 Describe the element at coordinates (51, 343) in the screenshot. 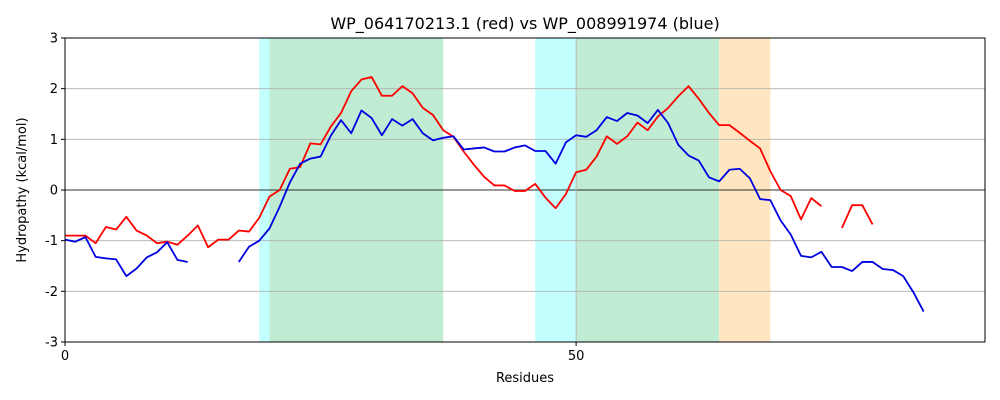

I see `y-tick-label: -3` at that location.